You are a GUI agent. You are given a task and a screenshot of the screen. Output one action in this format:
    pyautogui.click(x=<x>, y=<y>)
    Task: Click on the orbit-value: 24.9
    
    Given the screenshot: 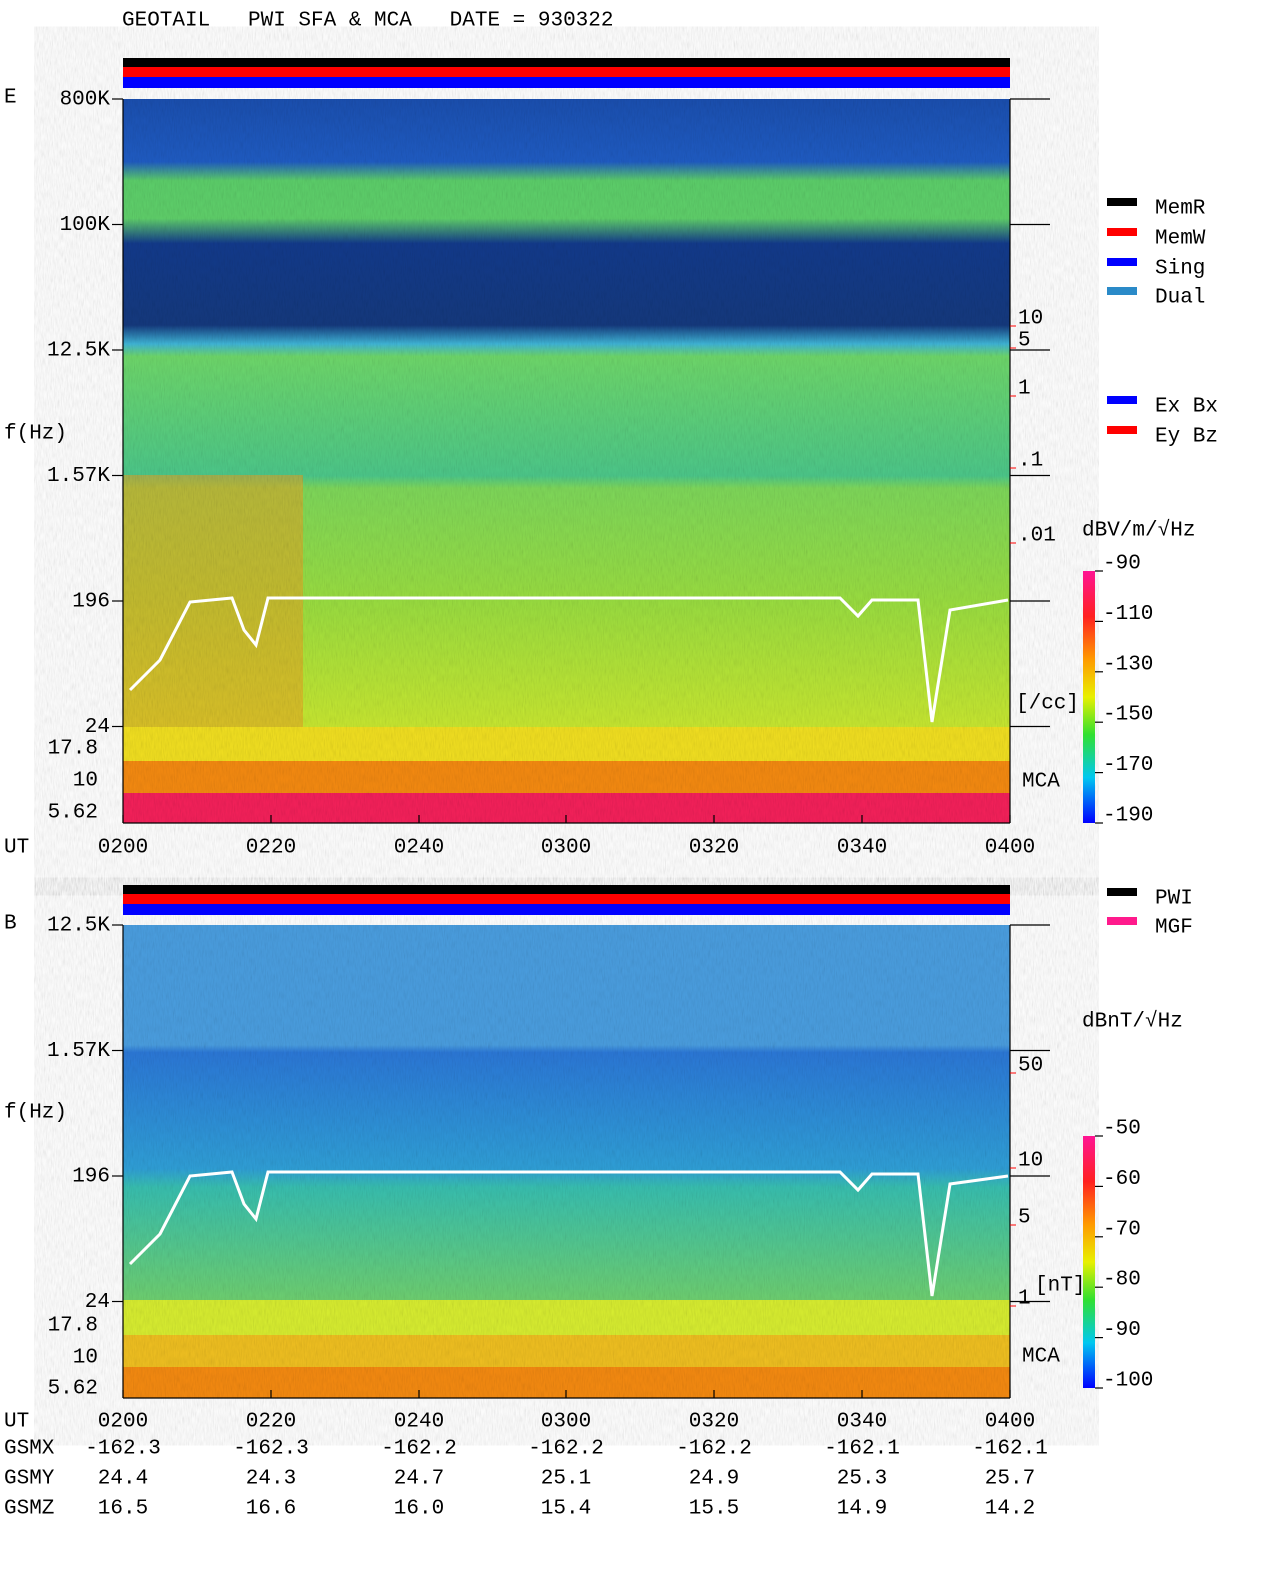 What is the action you would take?
    pyautogui.click(x=714, y=1479)
    